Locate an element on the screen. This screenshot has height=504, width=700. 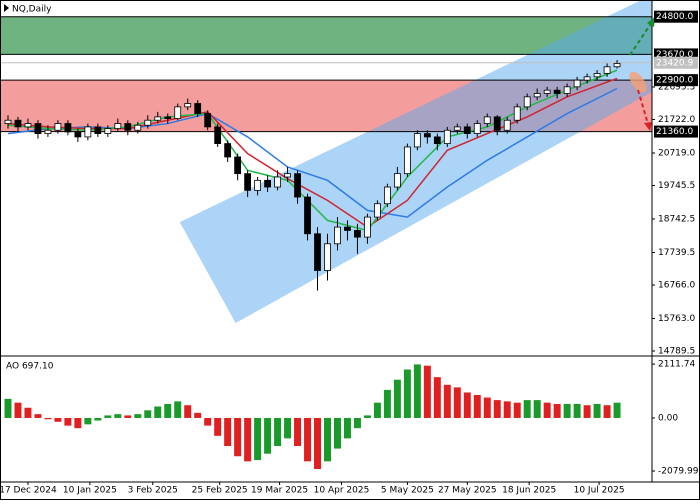
oscillator-label: AO 697.10 is located at coordinates (30, 367).